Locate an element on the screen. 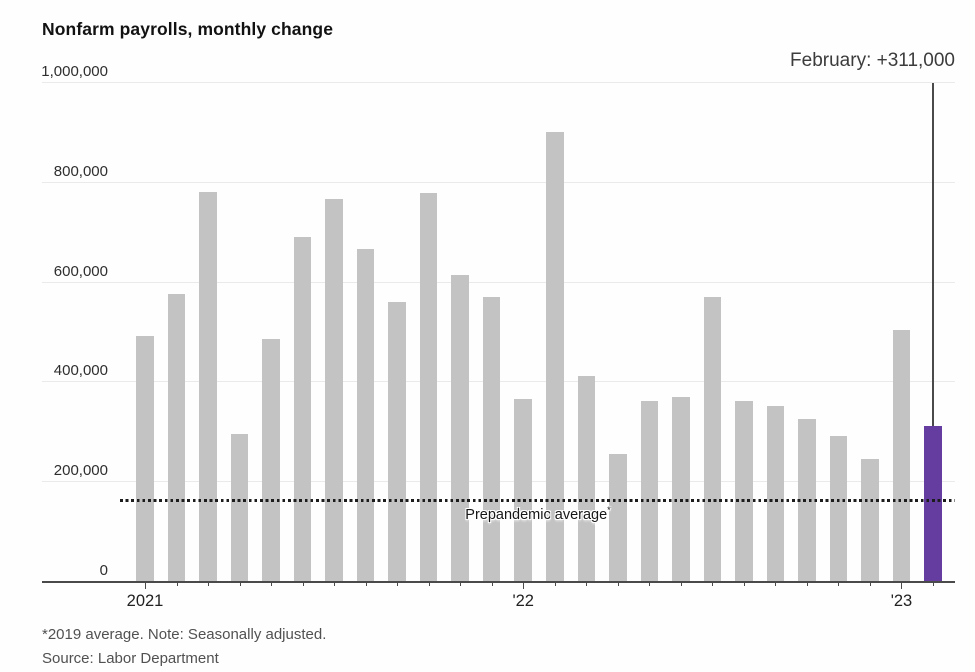 This screenshot has width=975, height=672. y-axis-label: 0 is located at coordinates (103, 570).